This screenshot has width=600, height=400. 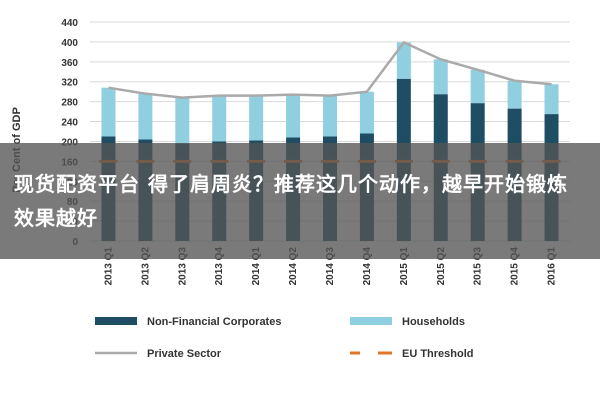 What do you see at coordinates (69, 83) in the screenshot?
I see `y-tick-320: 320` at bounding box center [69, 83].